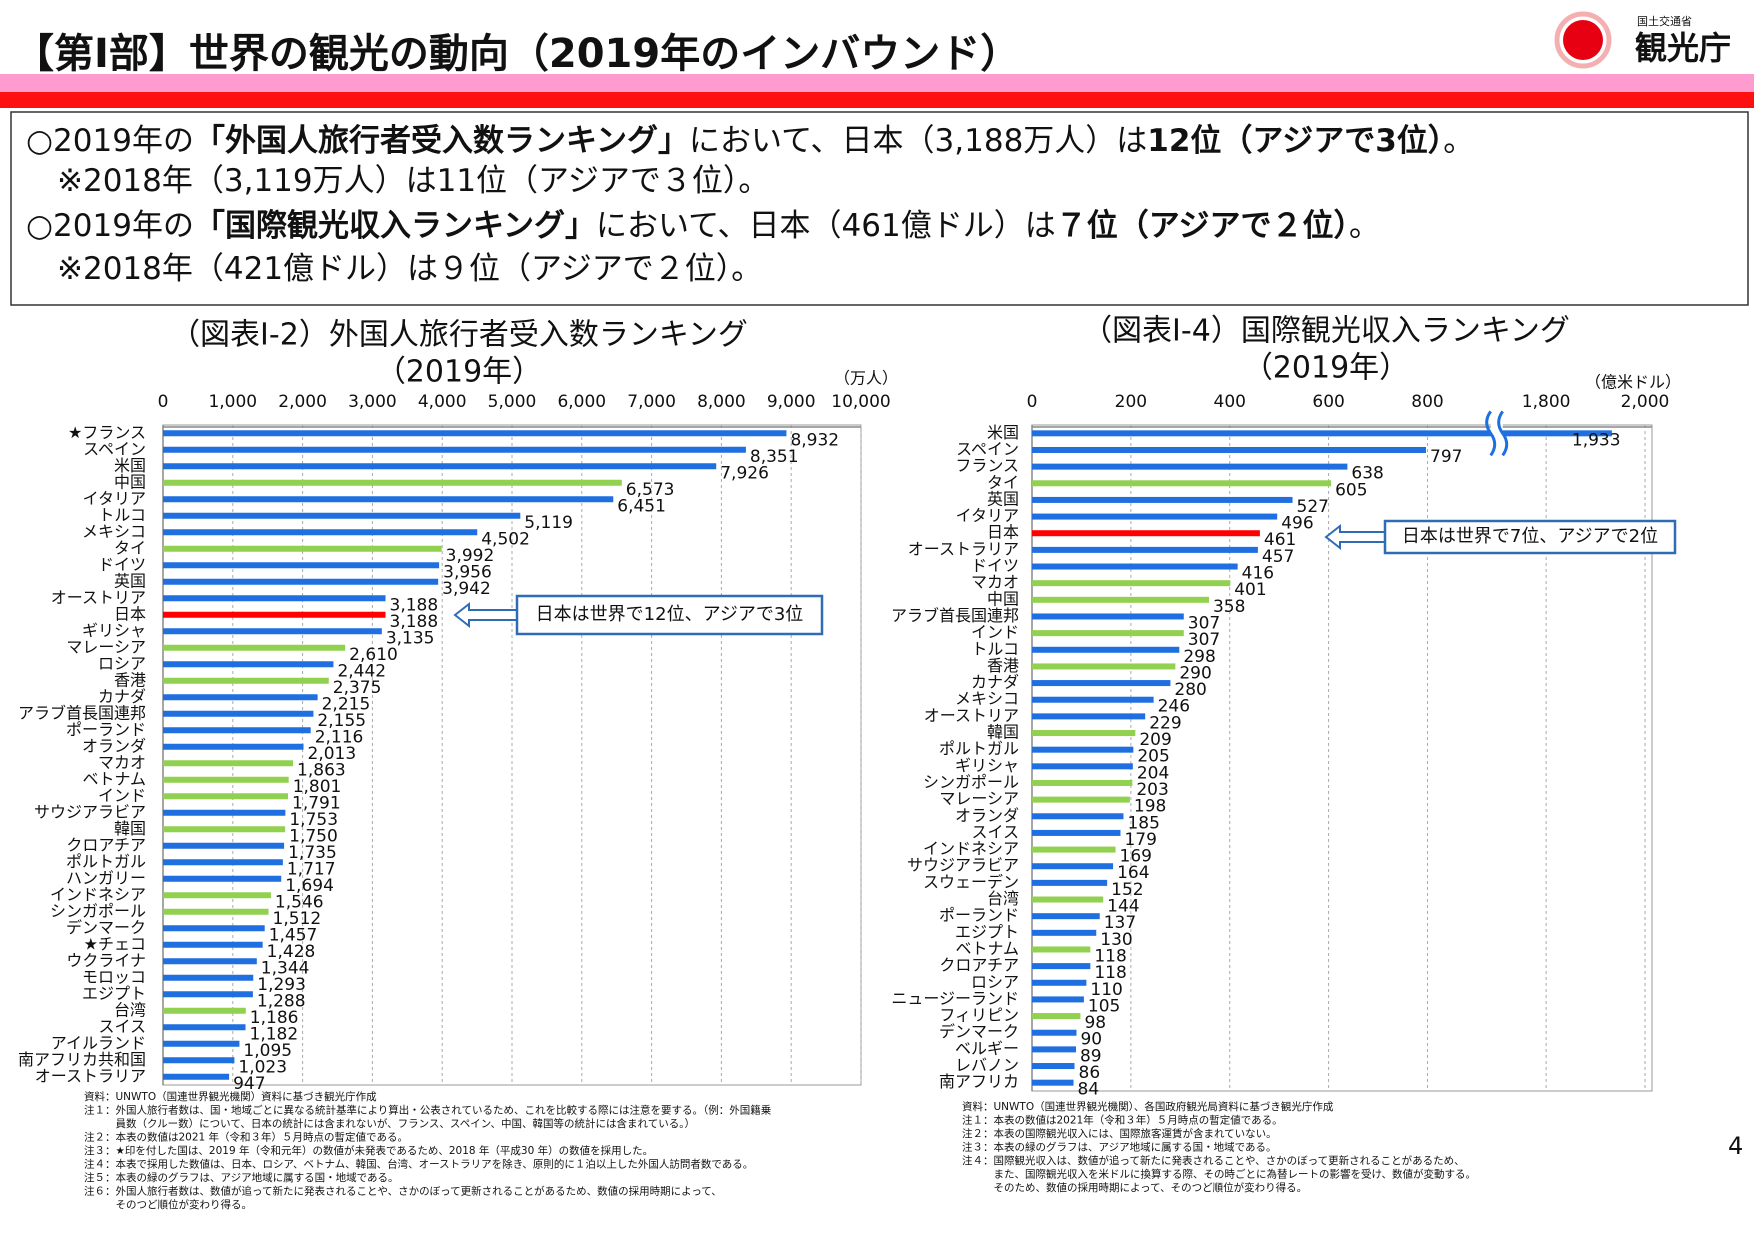  Describe the element at coordinates (955, 998) in the screenshot. I see `category-label: ニュージーランド` at that location.